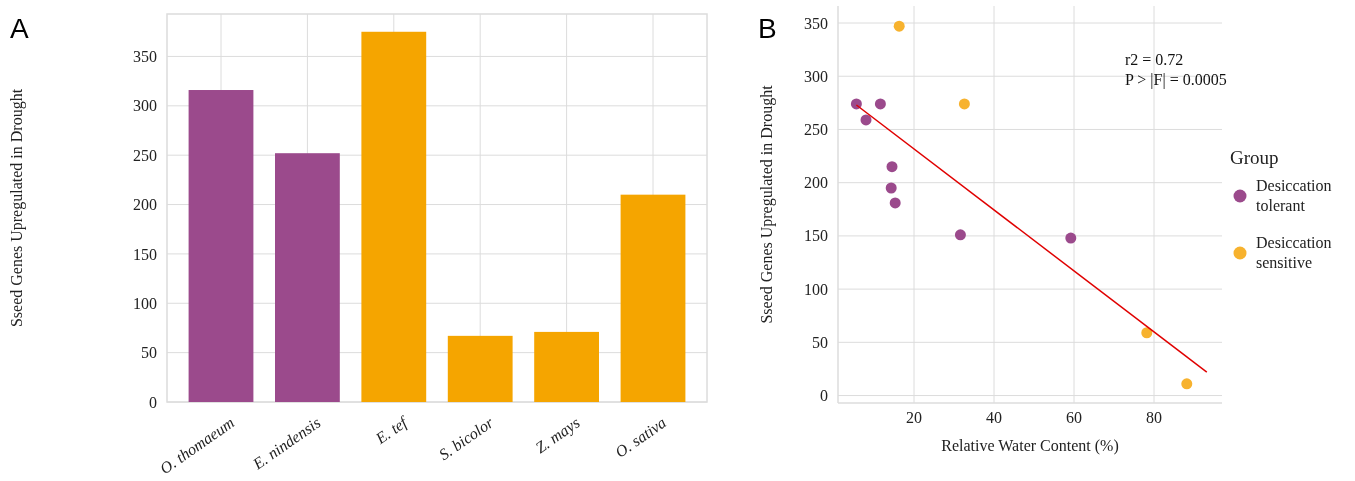  I want to click on x-tick-label: E. tef, so click(392, 430).